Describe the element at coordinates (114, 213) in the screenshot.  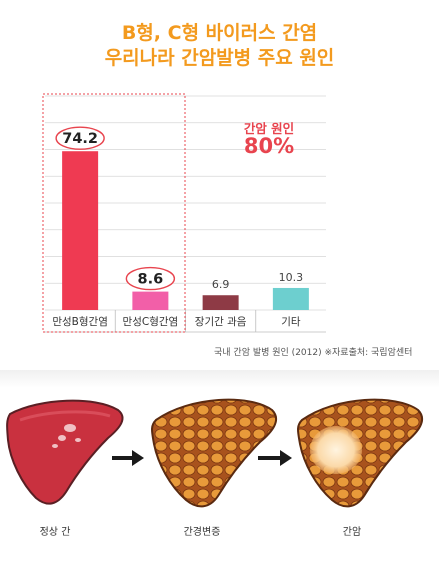
I see `highlight-box` at that location.